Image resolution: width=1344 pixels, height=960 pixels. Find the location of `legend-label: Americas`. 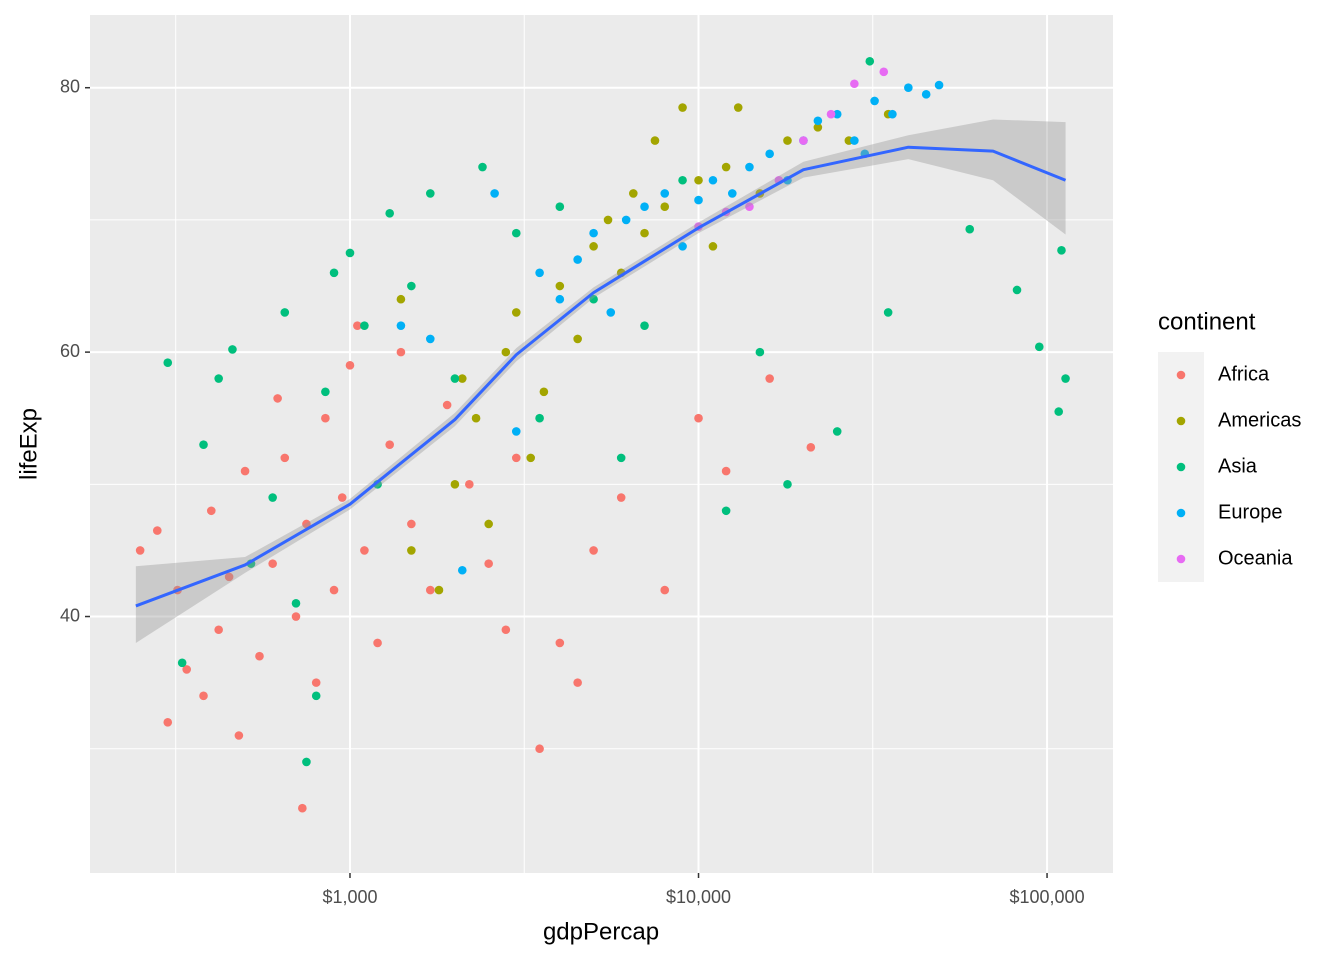

legend-label: Americas is located at coordinates (1259, 420).